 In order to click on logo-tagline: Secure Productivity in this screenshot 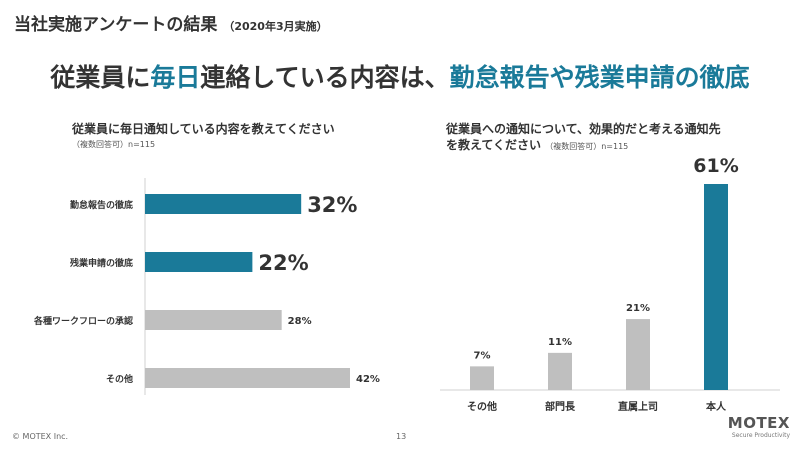, I will do `click(760, 435)`.